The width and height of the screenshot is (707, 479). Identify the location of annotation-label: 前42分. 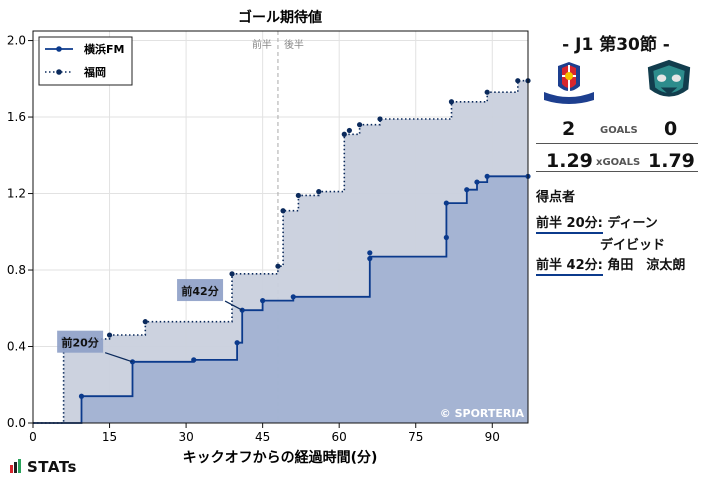
(199, 291).